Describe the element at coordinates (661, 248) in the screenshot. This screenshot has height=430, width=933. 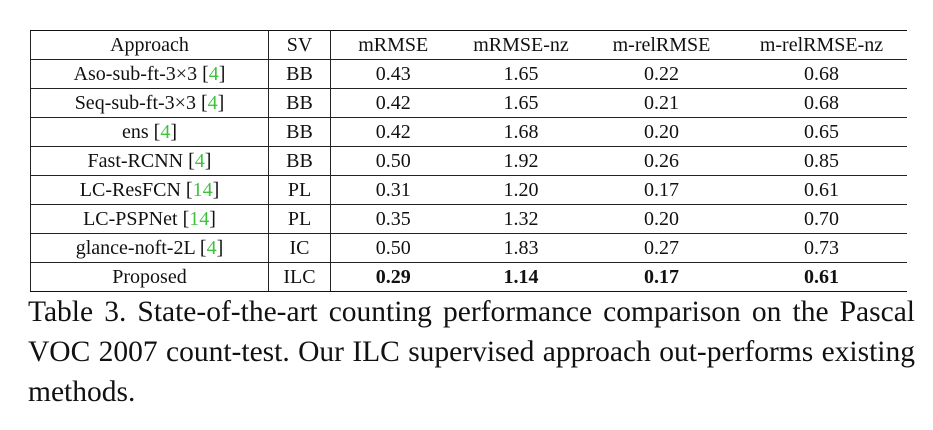
I see `value-cell: 0.27` at that location.